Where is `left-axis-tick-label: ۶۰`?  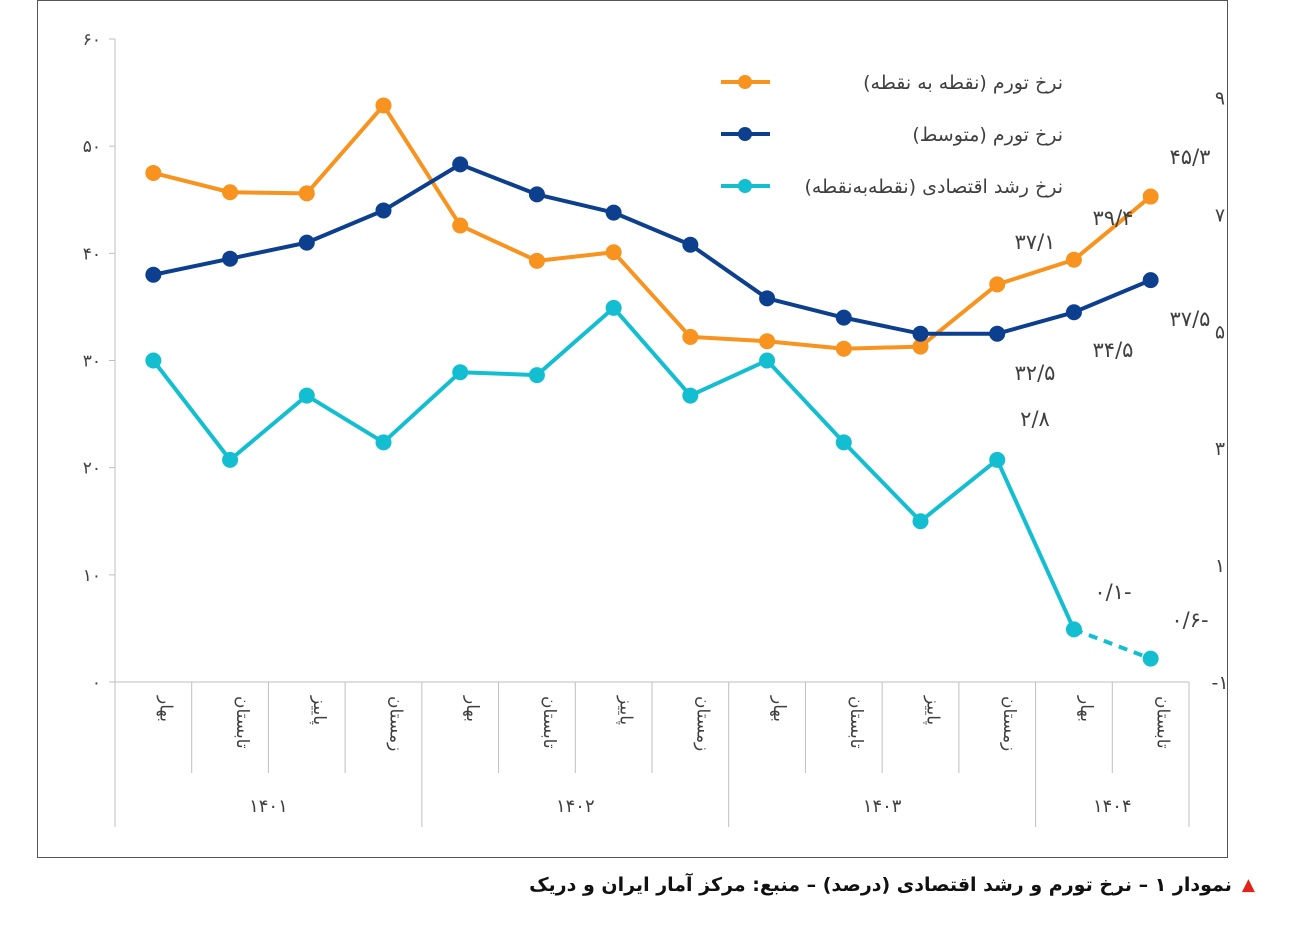
left-axis-tick-label: ۶۰ is located at coordinates (92, 40).